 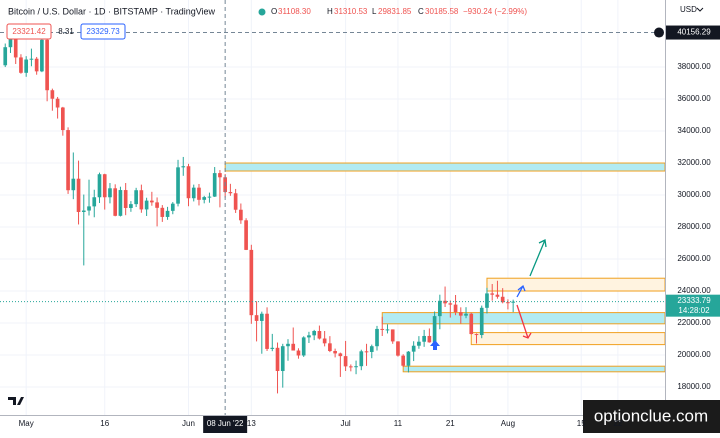 I want to click on buy-button, so click(x=103, y=31).